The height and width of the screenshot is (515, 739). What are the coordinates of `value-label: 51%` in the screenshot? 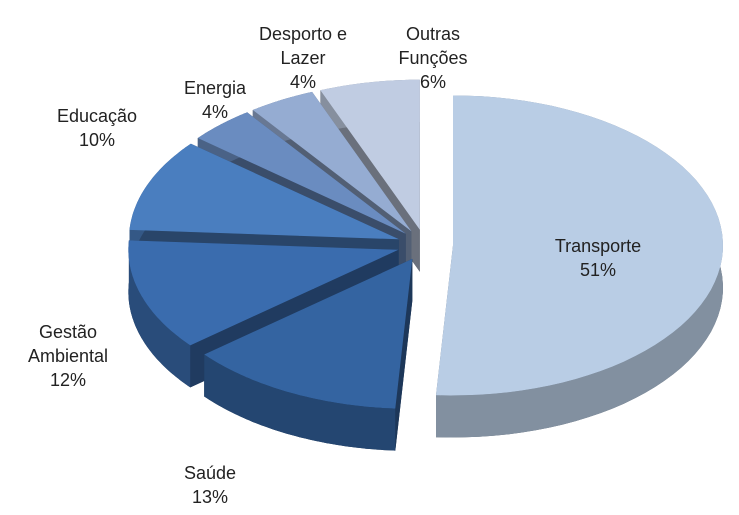 It's located at (598, 270).